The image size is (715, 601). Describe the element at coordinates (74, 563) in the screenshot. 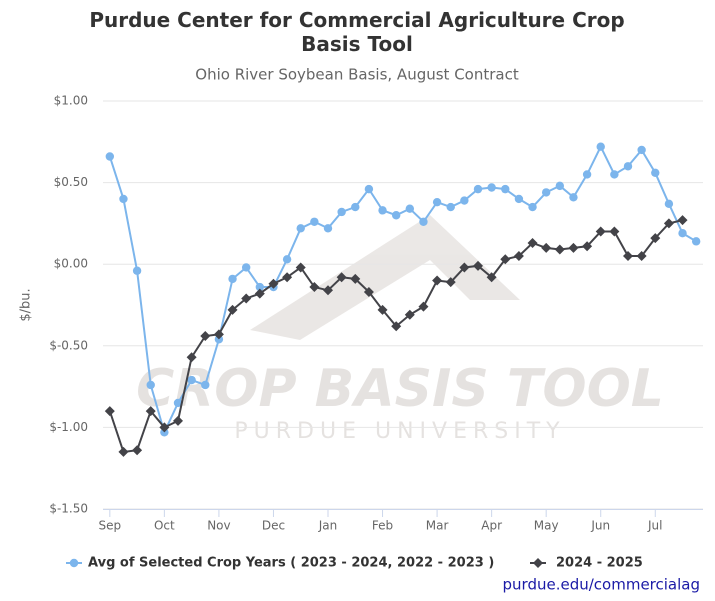

I see `legend-symbol` at that location.